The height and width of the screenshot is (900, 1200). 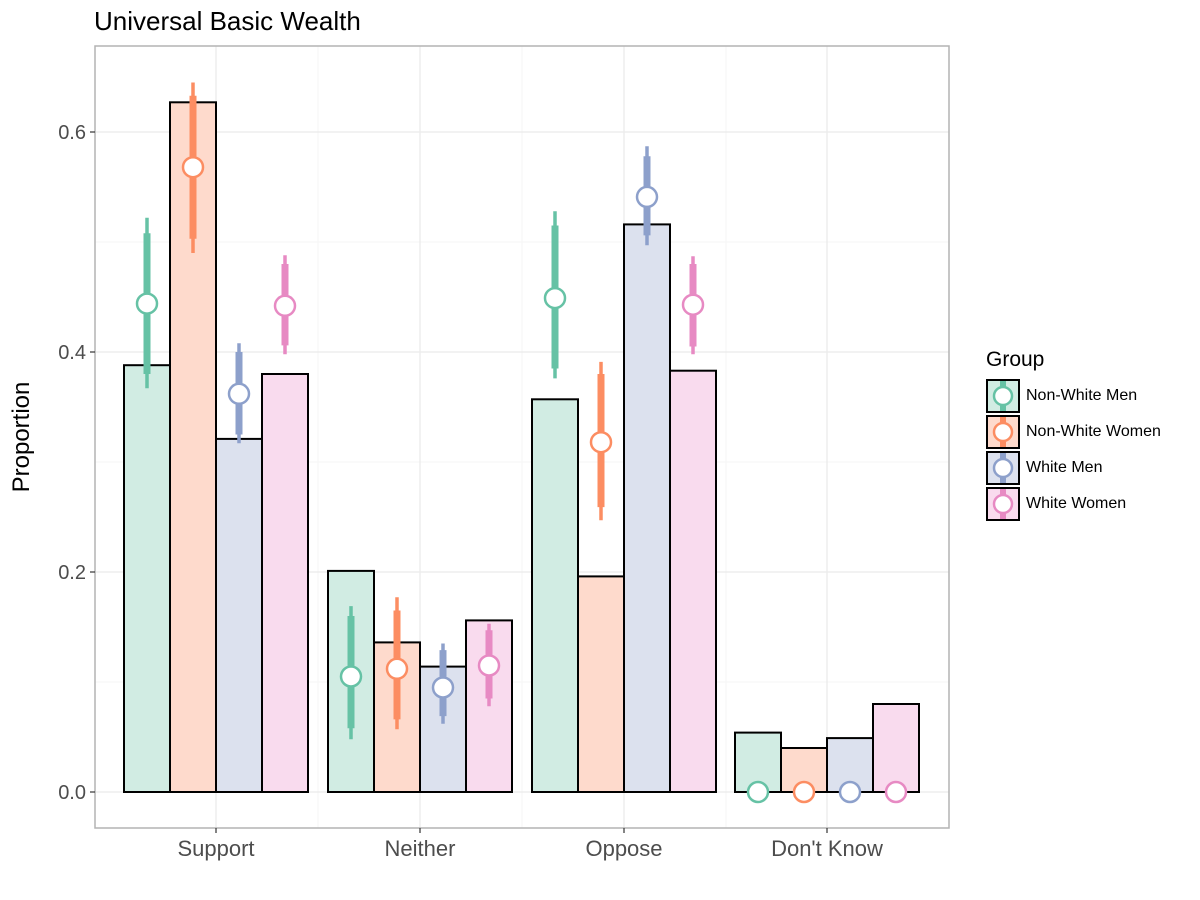 I want to click on x-tick-label: Oppose, so click(x=623, y=848).